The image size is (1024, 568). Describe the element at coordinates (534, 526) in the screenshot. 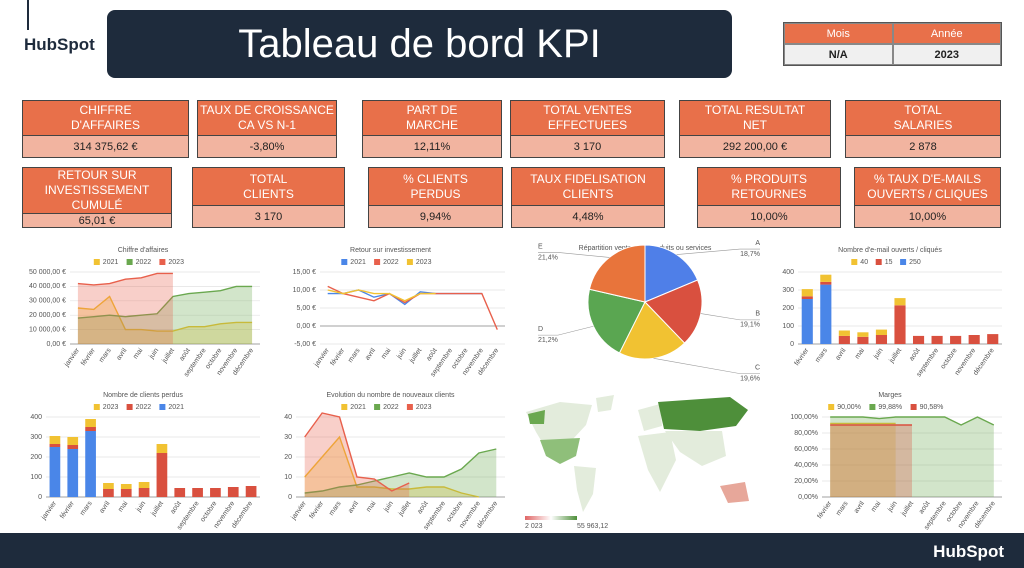

I see `scale-min: 2 023` at that location.